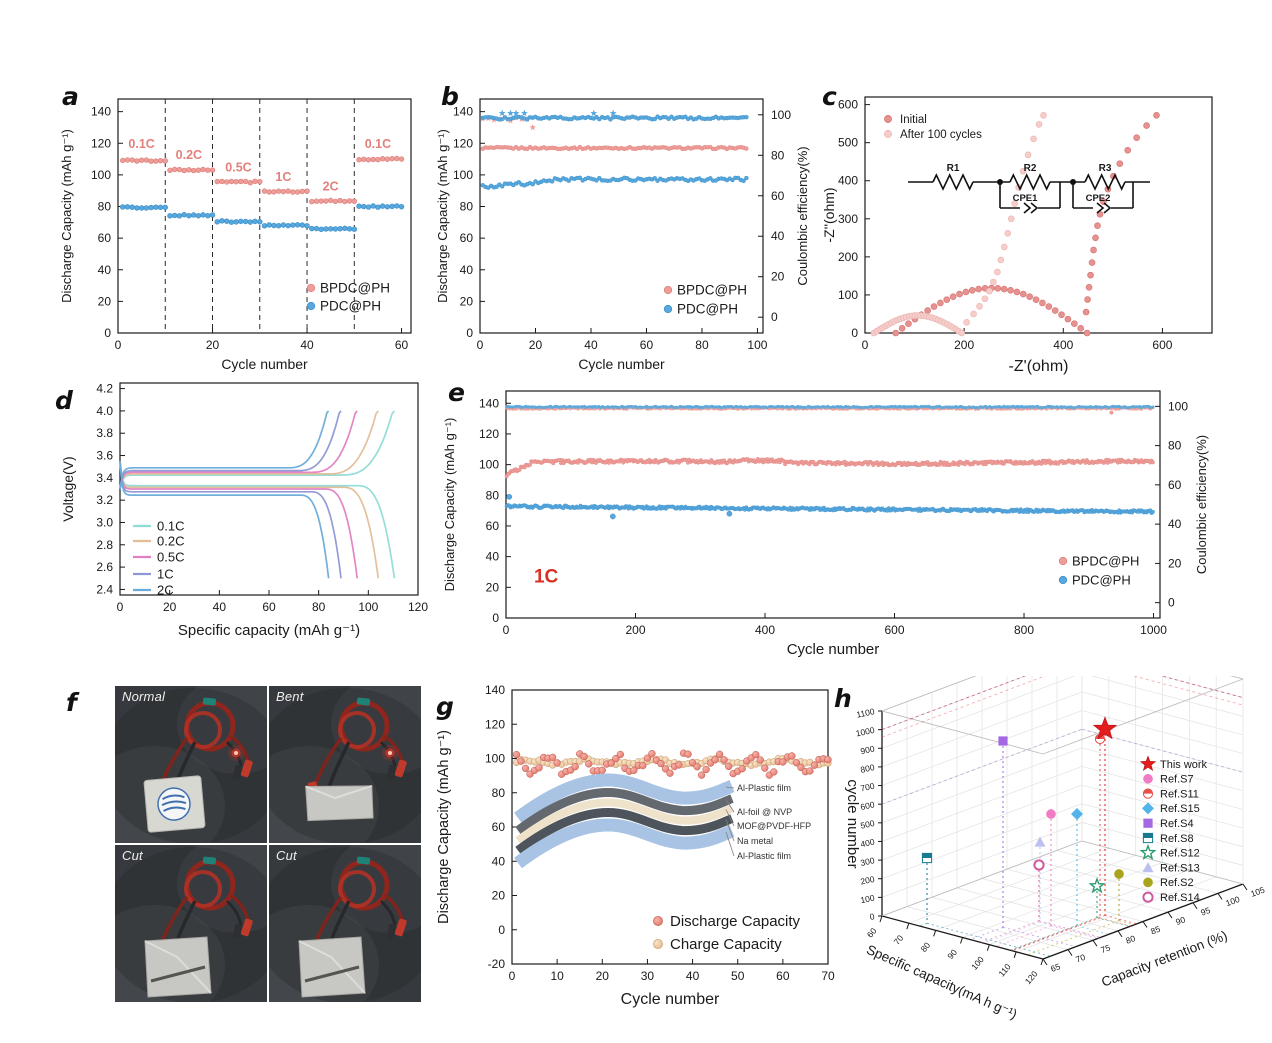 The height and width of the screenshot is (1043, 1272). Describe the element at coordinates (1162, 345) in the screenshot. I see `svg-text: 600` at that location.